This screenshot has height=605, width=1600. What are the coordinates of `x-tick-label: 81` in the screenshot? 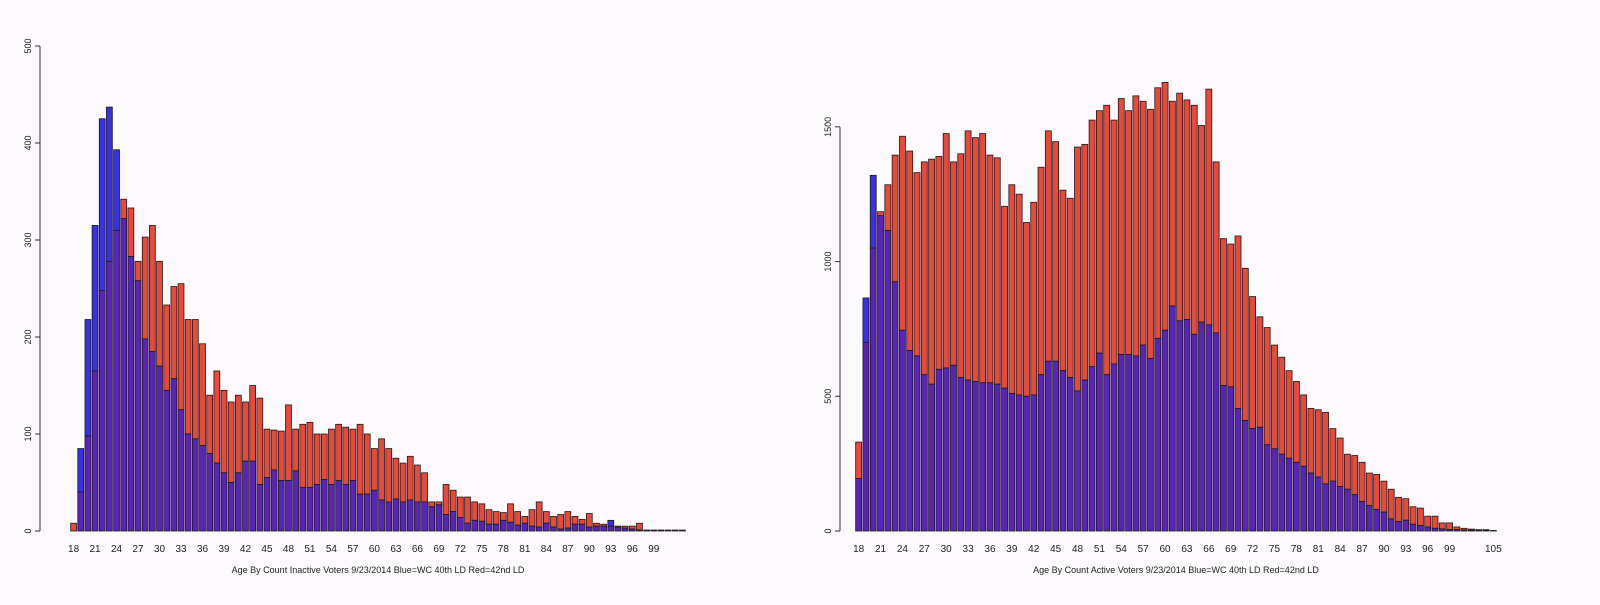 It's located at (1319, 549).